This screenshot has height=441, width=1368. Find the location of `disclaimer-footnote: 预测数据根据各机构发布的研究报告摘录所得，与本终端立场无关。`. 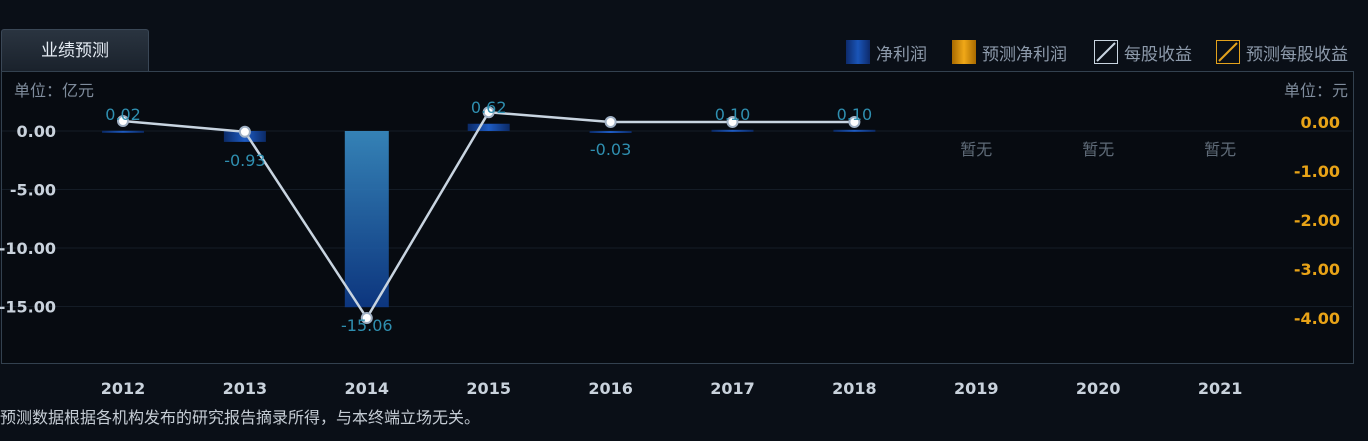

disclaimer-footnote: 预测数据根据各机构发布的研究报告摘录所得，与本终端立场无关。 is located at coordinates (240, 417).